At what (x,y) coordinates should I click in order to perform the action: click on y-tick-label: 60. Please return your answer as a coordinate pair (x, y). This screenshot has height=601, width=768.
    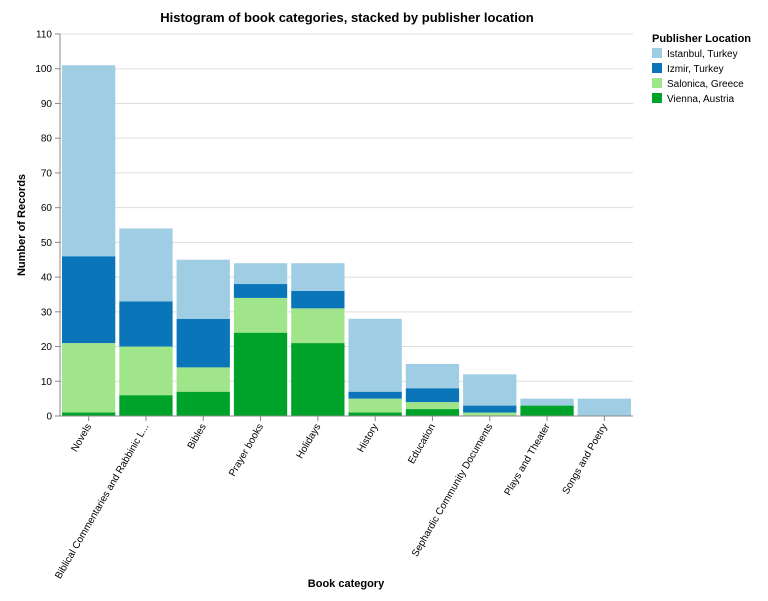
    Looking at the image, I should click on (47, 208).